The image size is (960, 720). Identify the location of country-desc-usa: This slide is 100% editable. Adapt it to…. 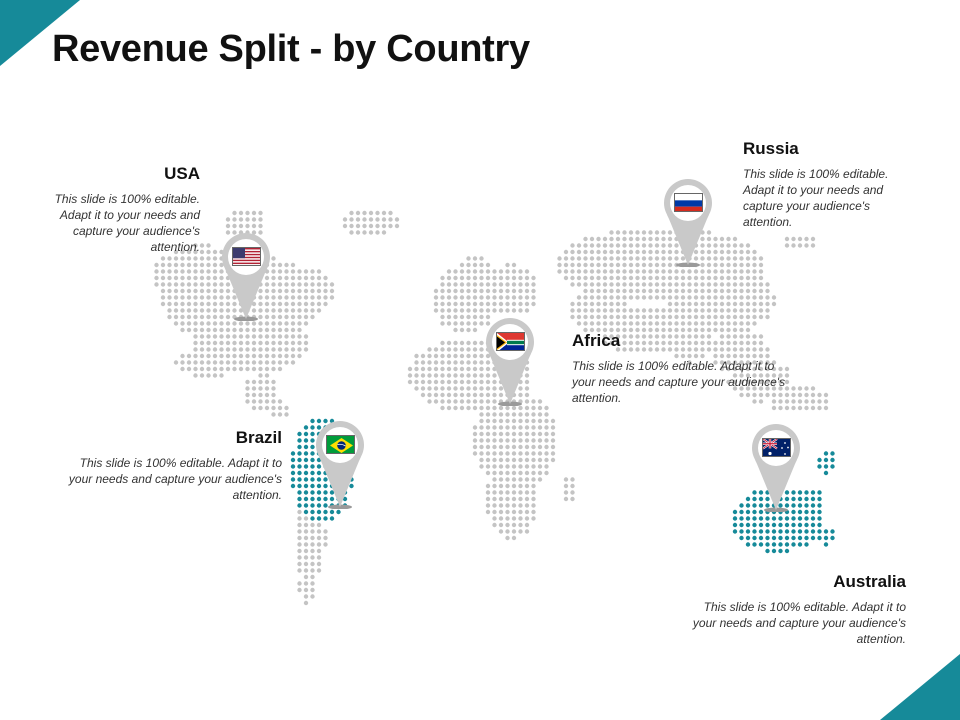
(127, 223).